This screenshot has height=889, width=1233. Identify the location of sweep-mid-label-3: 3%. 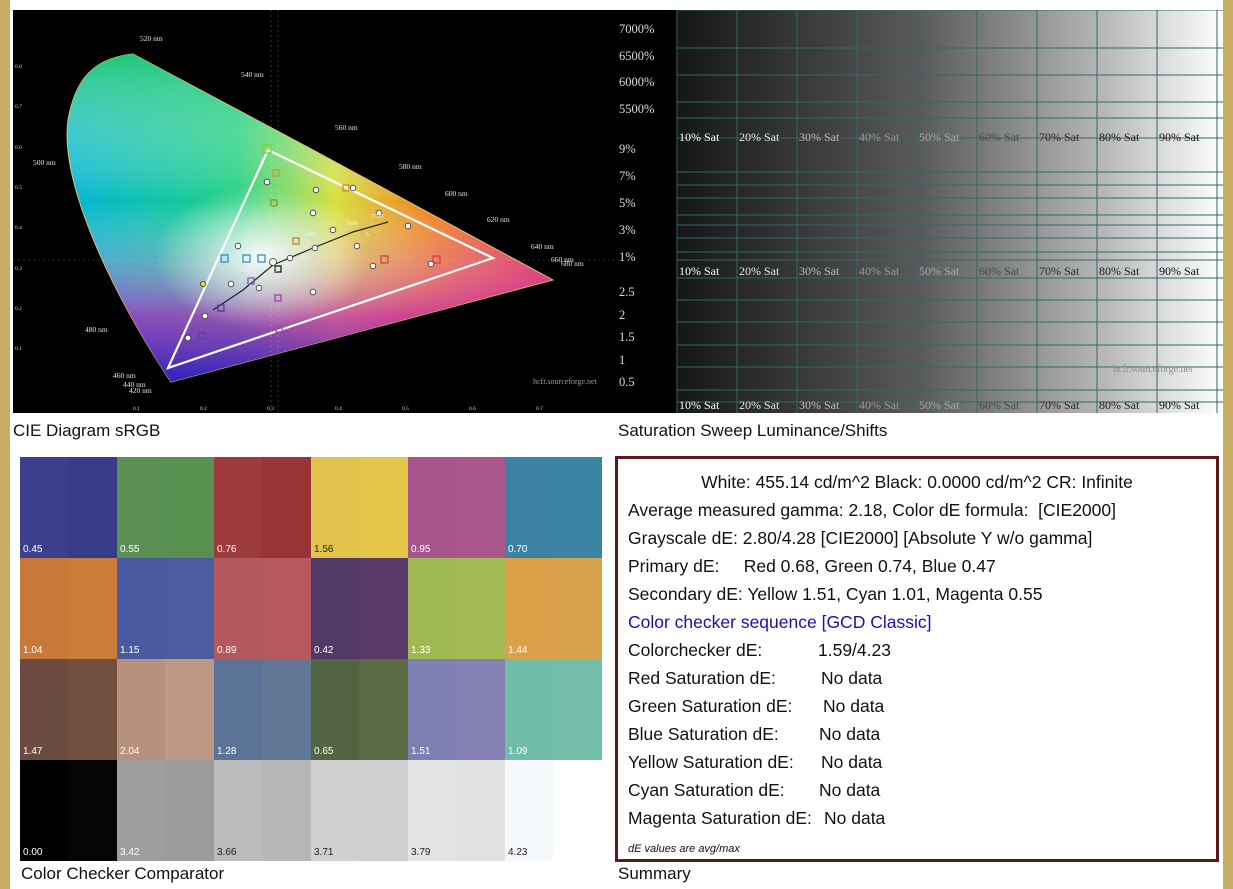
(627, 230).